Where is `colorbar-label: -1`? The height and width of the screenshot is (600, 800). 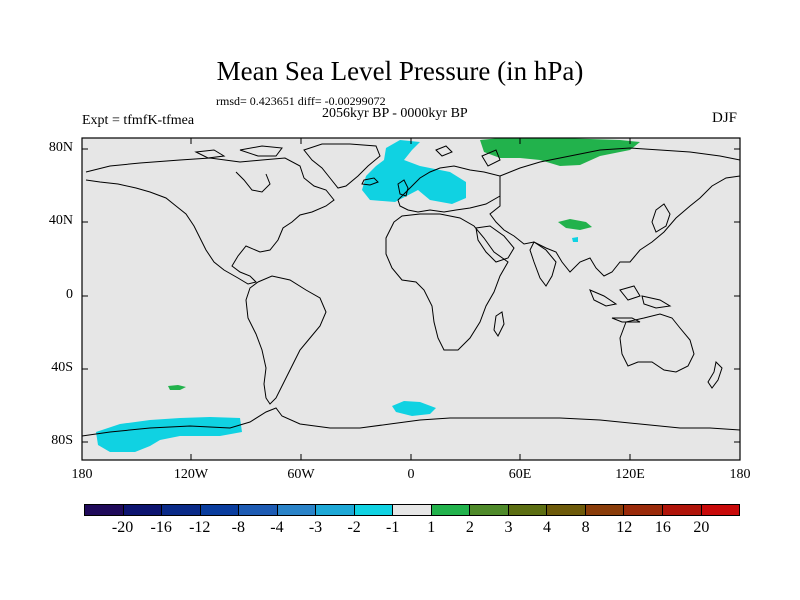
colorbar-label: -1 is located at coordinates (393, 527).